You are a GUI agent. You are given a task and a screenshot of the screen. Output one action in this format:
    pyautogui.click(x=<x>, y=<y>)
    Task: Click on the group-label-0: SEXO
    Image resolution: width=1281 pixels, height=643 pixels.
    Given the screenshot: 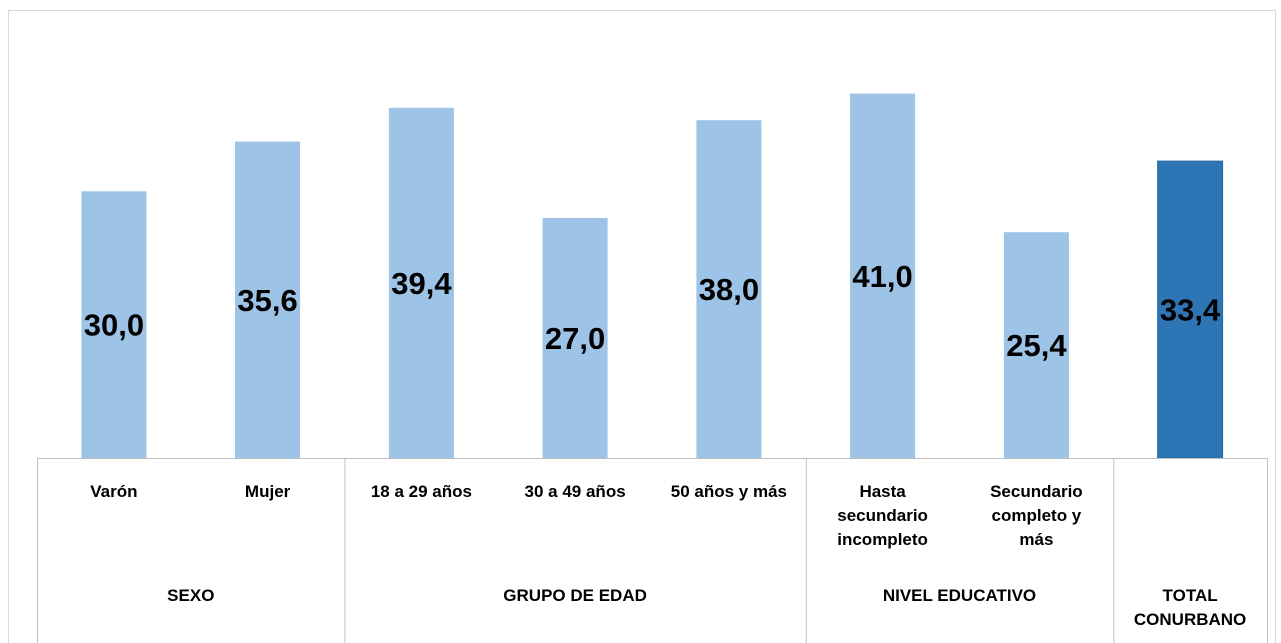 What is the action you would take?
    pyautogui.click(x=190, y=595)
    